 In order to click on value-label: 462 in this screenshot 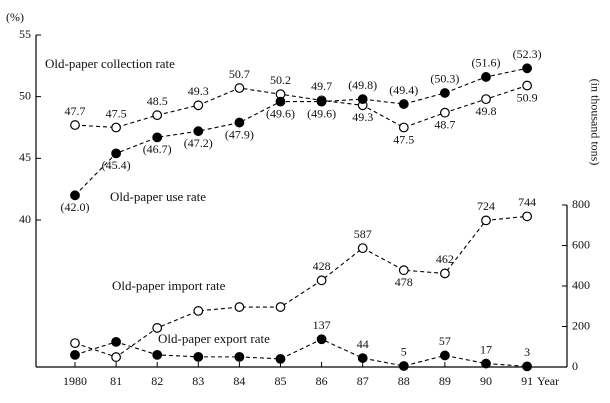, I will do `click(445, 259)`.